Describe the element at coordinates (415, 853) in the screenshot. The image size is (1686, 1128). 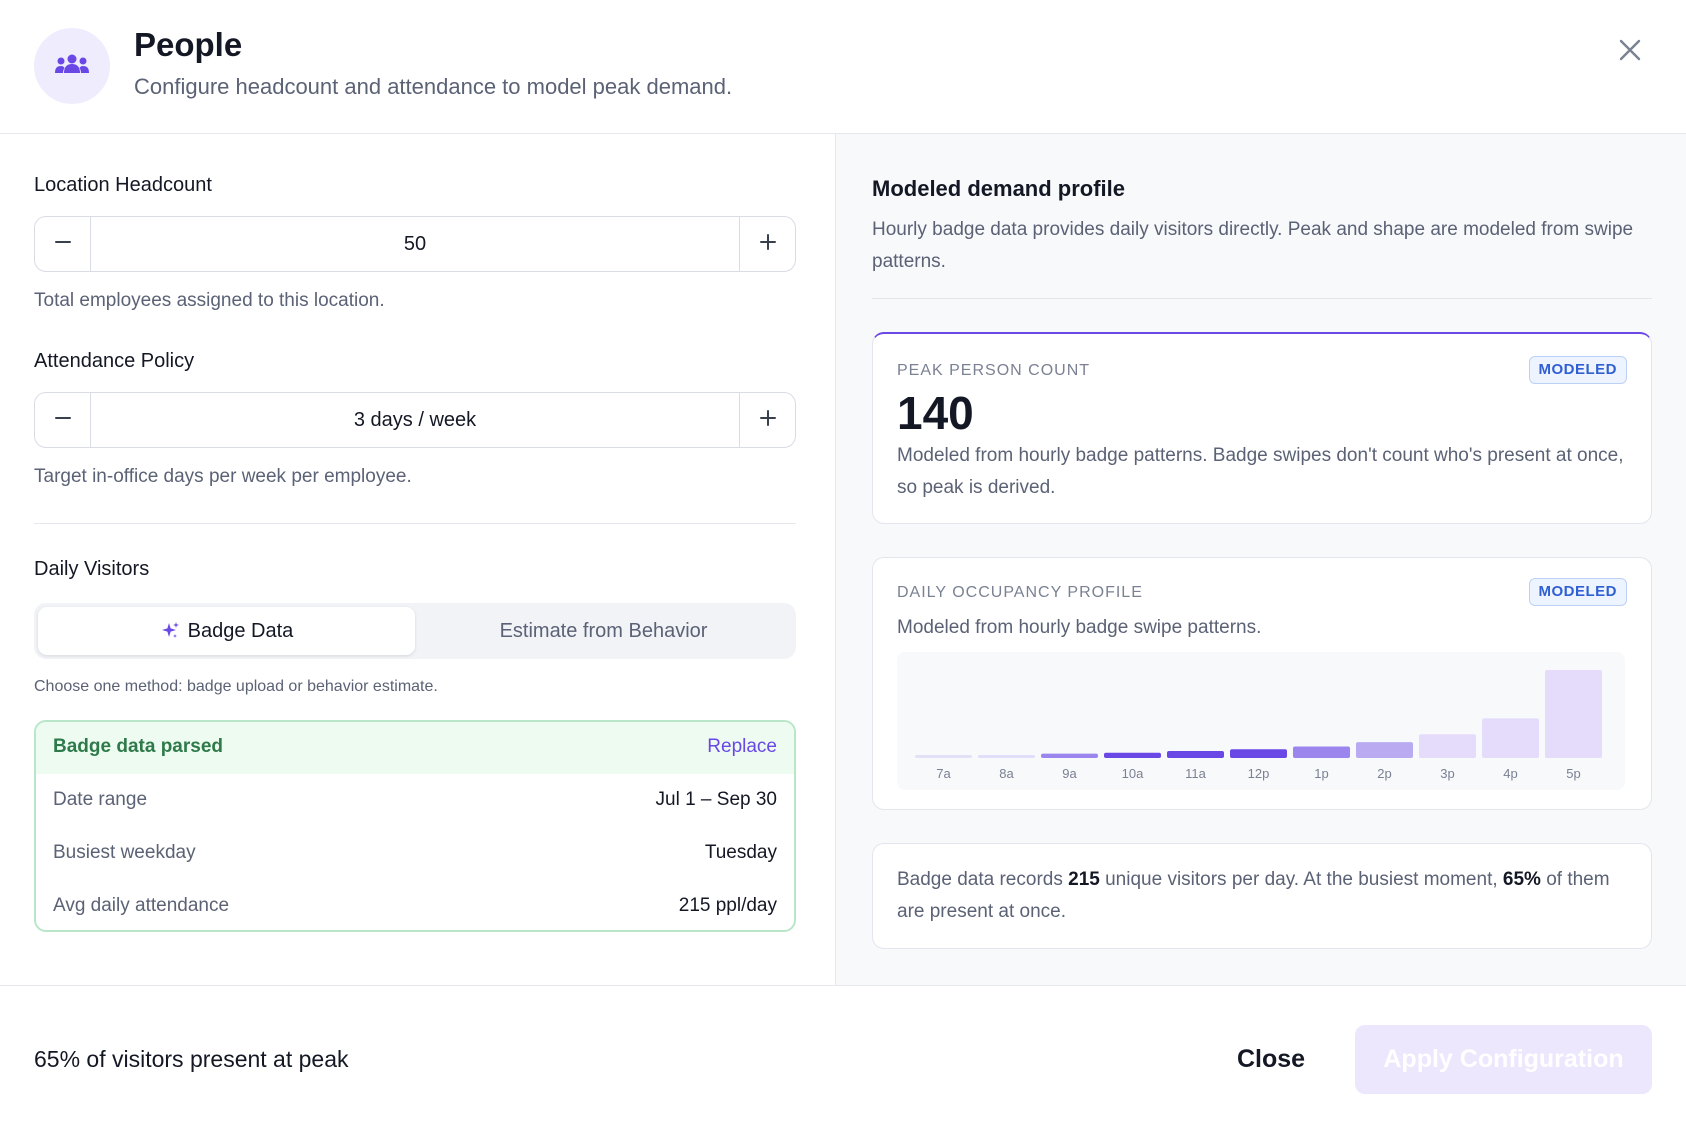
I see `badge-row-busiest-weekday: Busiest weekday Tuesday` at that location.